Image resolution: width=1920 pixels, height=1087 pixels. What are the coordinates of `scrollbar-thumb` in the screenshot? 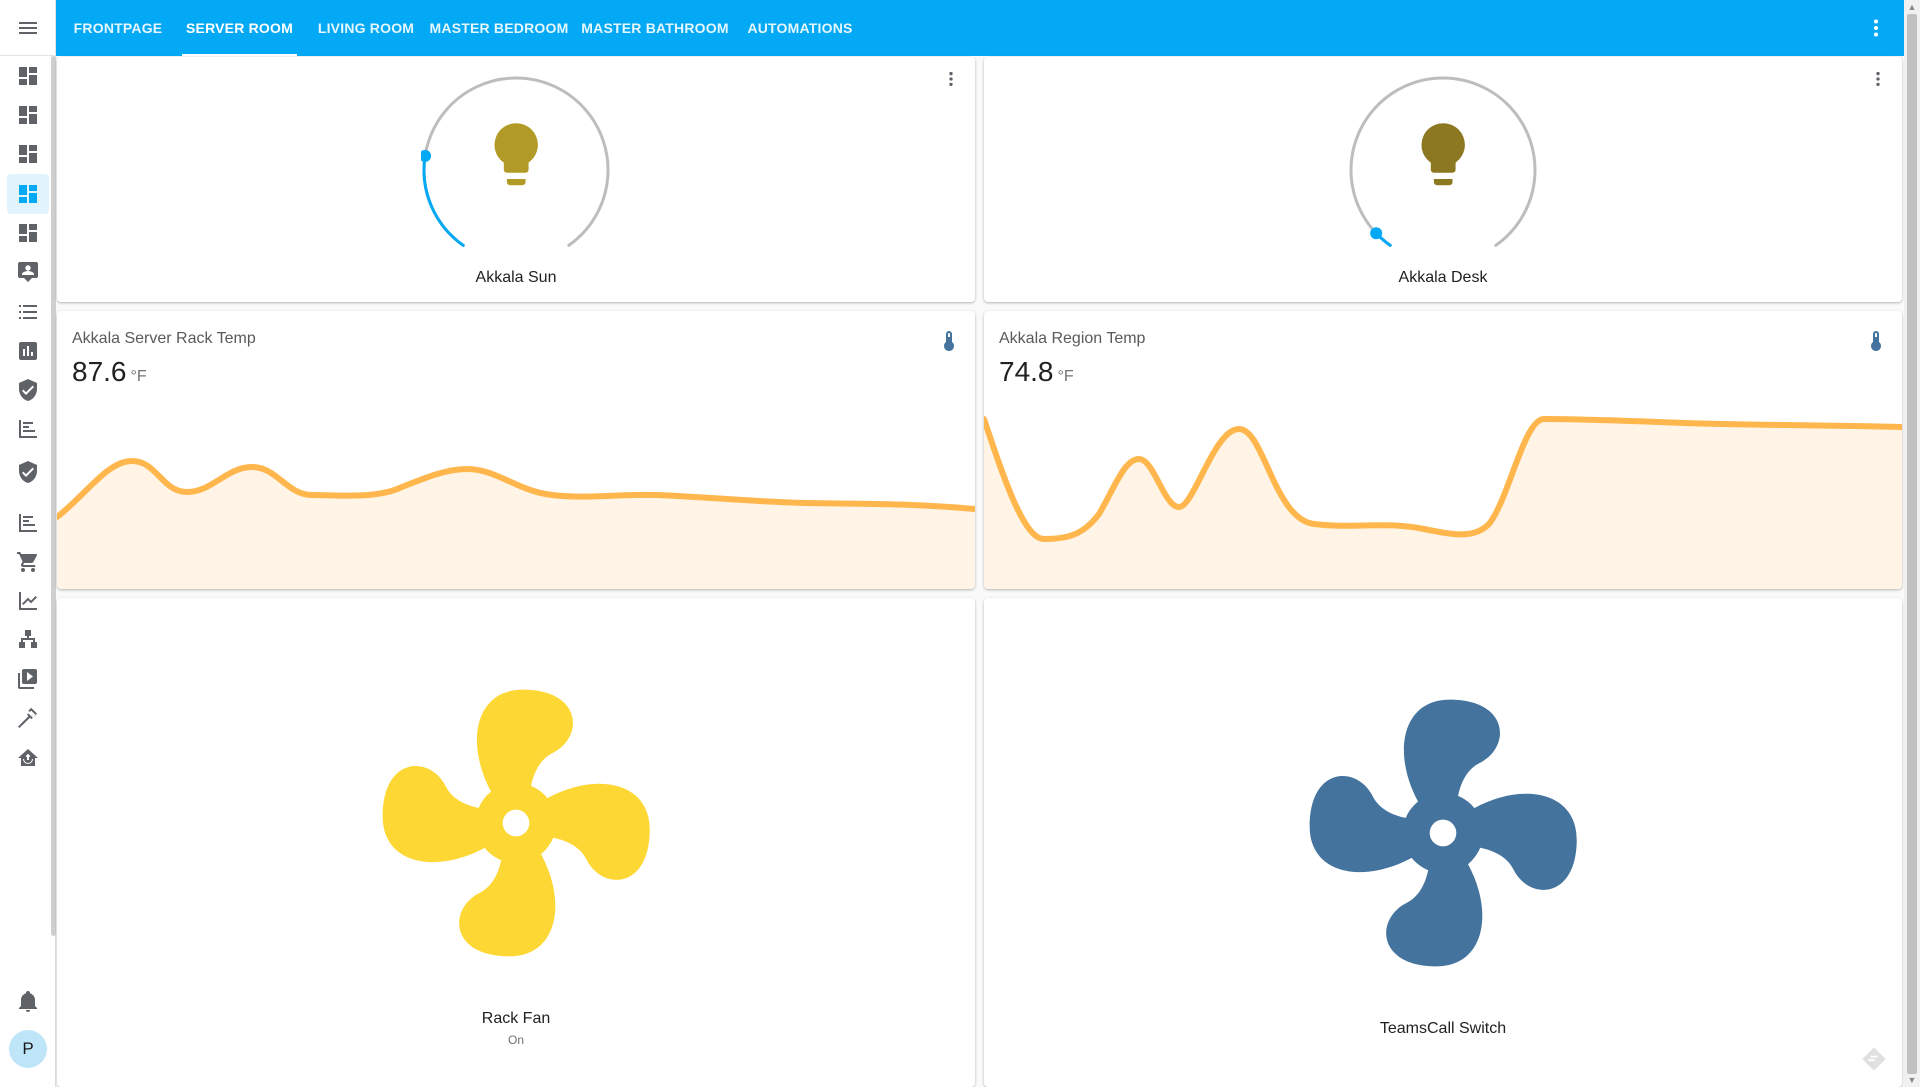 It's located at (1912, 544).